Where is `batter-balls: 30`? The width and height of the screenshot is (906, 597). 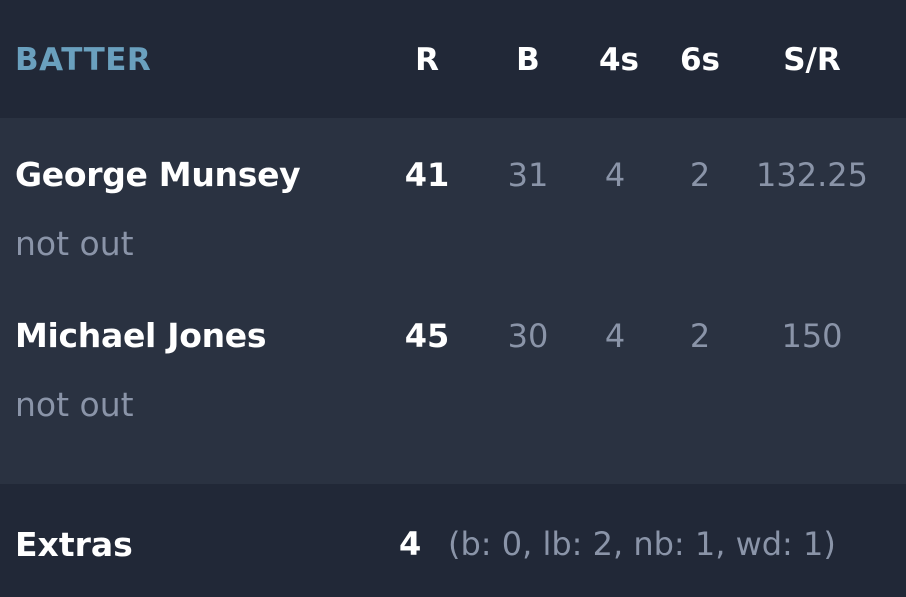 batter-balls: 30 is located at coordinates (528, 336).